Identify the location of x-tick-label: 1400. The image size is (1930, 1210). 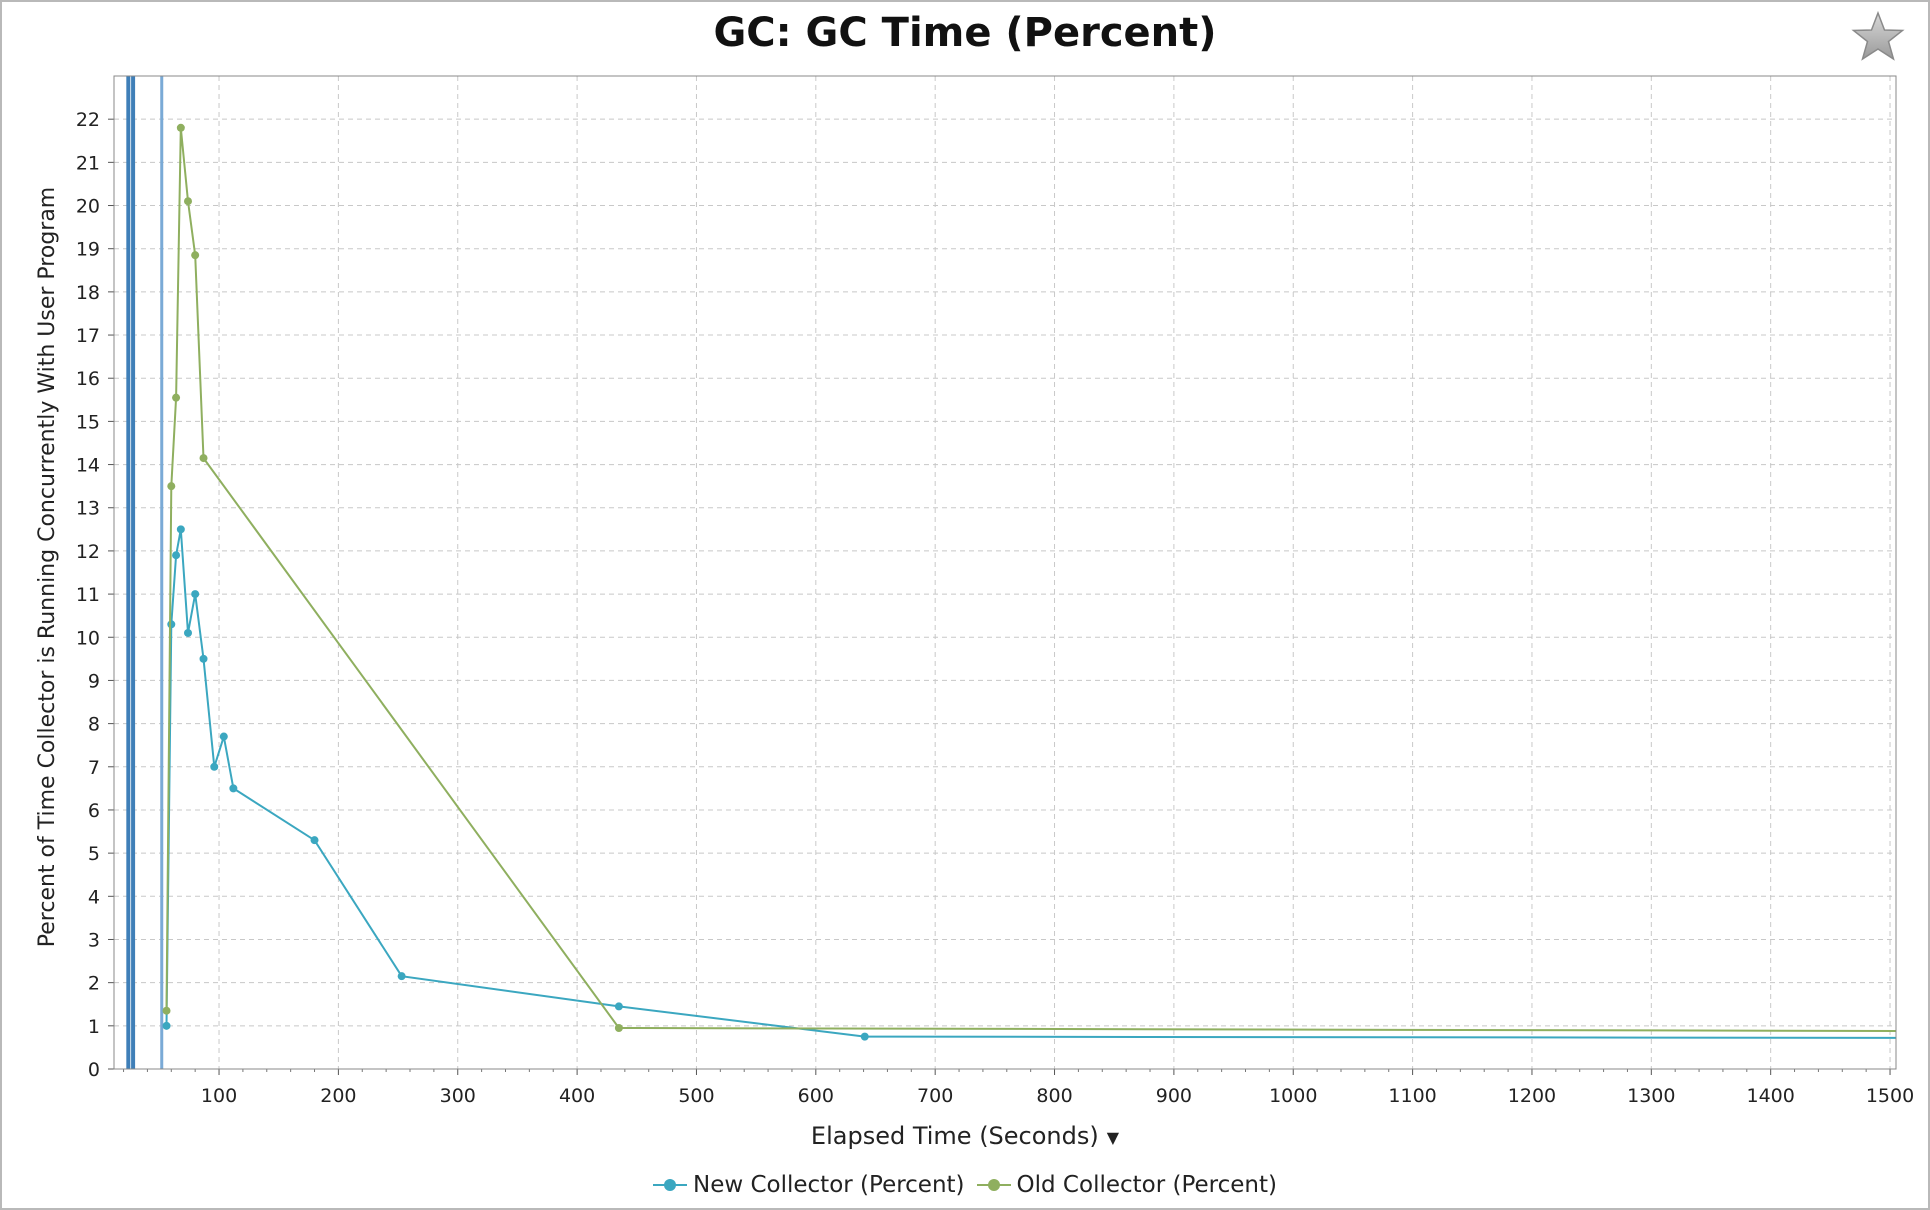
(1770, 1096).